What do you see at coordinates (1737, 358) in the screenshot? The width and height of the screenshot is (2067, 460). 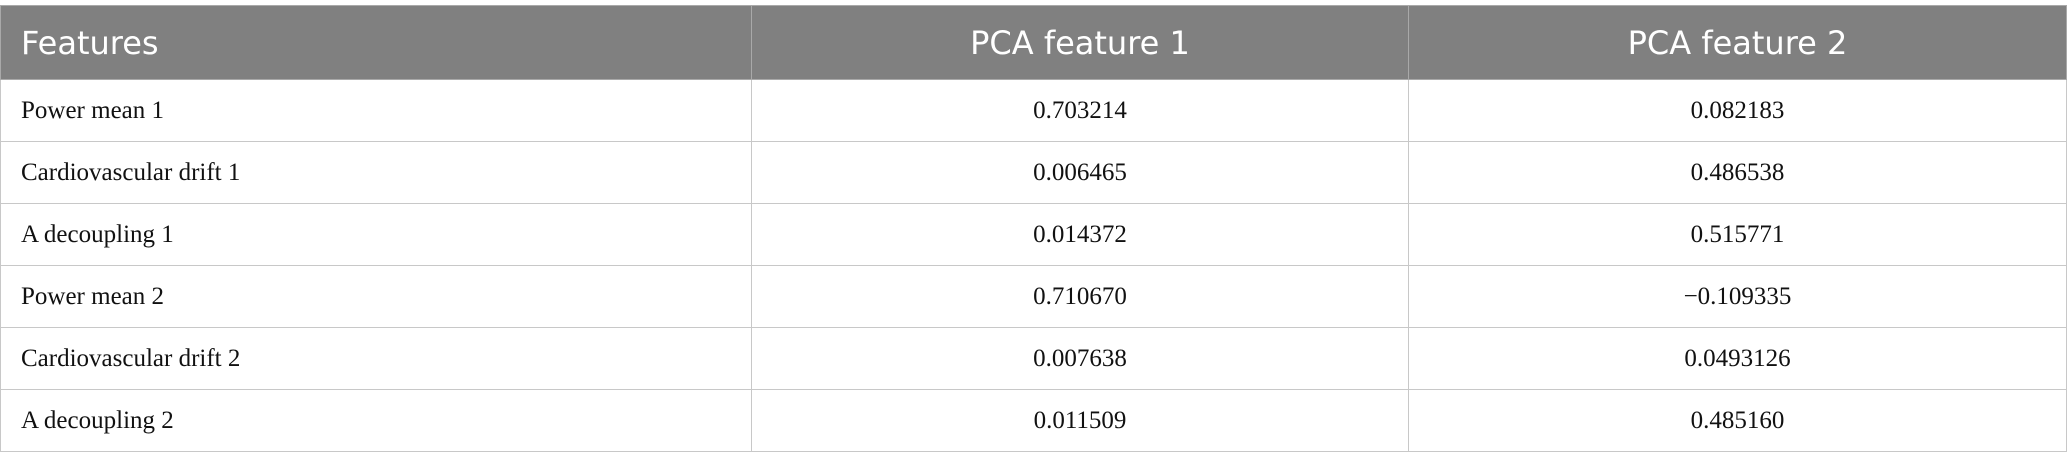 I see `table-cell: 0.0493126` at bounding box center [1737, 358].